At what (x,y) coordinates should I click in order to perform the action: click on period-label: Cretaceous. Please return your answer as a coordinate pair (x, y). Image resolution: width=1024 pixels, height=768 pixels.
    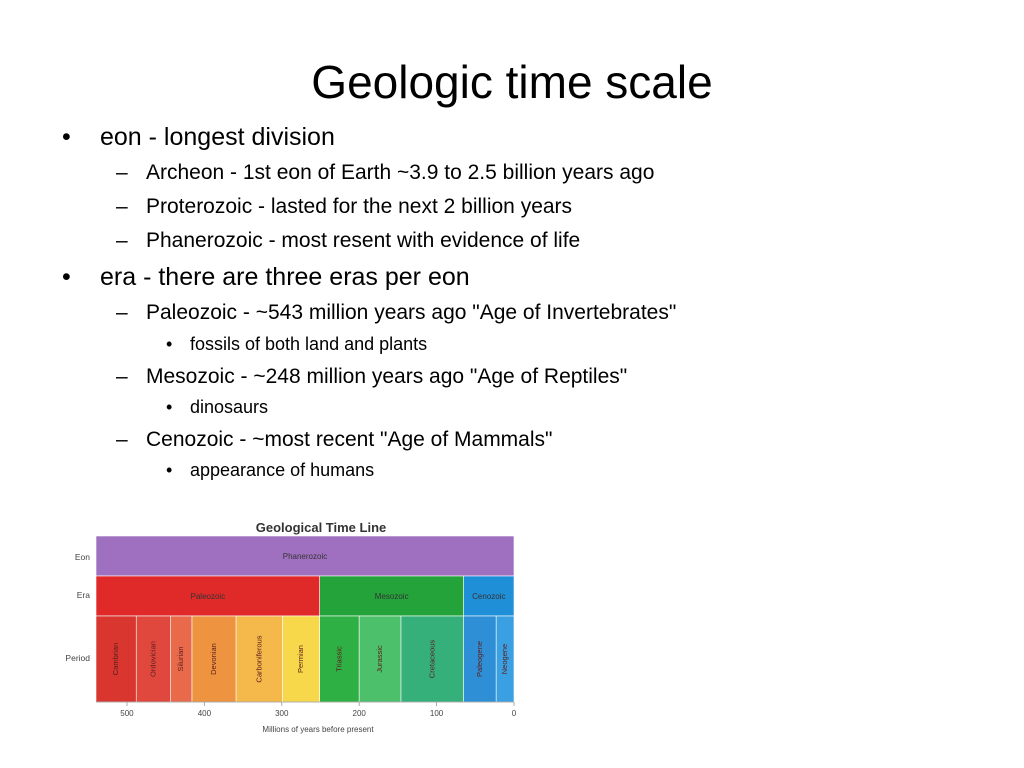
    Looking at the image, I should click on (431, 659).